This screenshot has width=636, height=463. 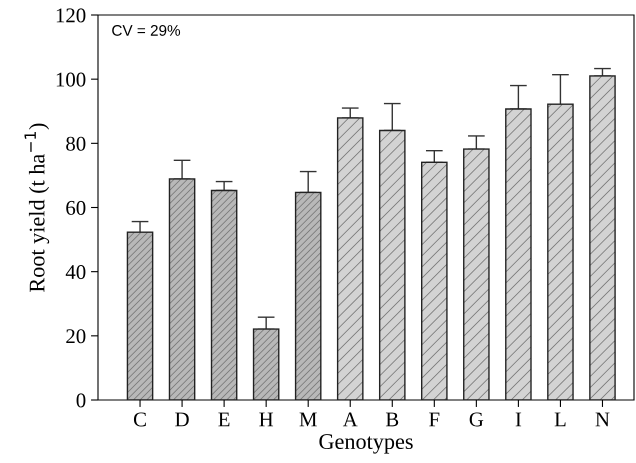 I want to click on x-tick-label: D, so click(x=182, y=419).